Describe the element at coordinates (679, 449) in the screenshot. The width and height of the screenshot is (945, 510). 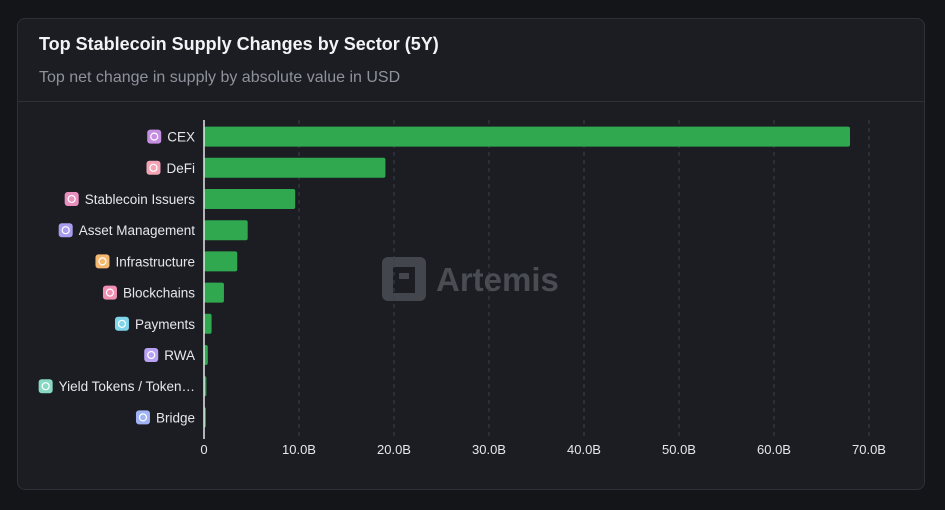
I see `x-tick-label: 50.0B` at that location.